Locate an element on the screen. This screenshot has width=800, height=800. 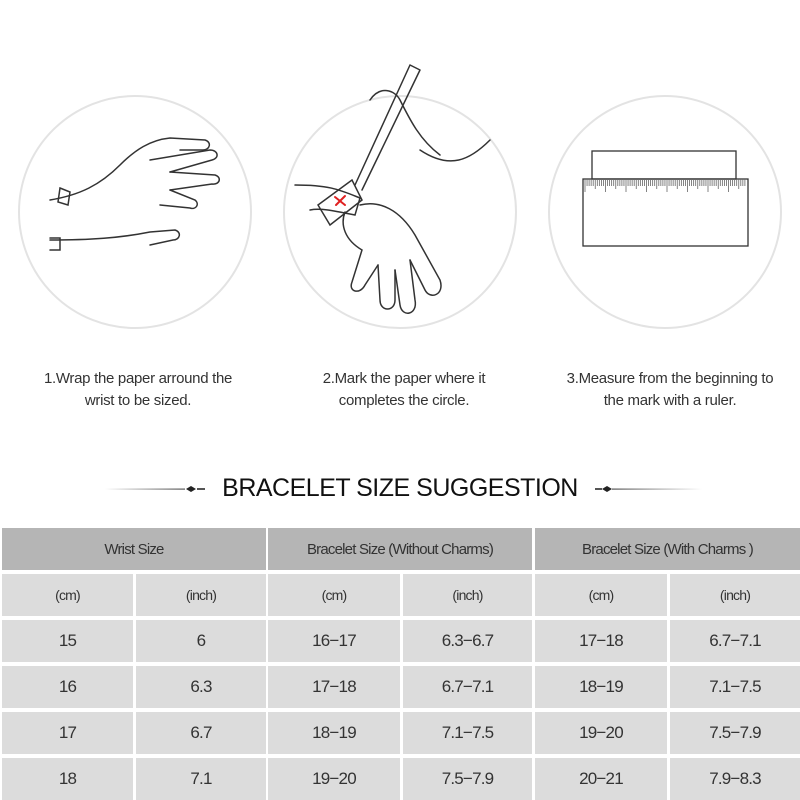
table-cell: 18 is located at coordinates (67, 779).